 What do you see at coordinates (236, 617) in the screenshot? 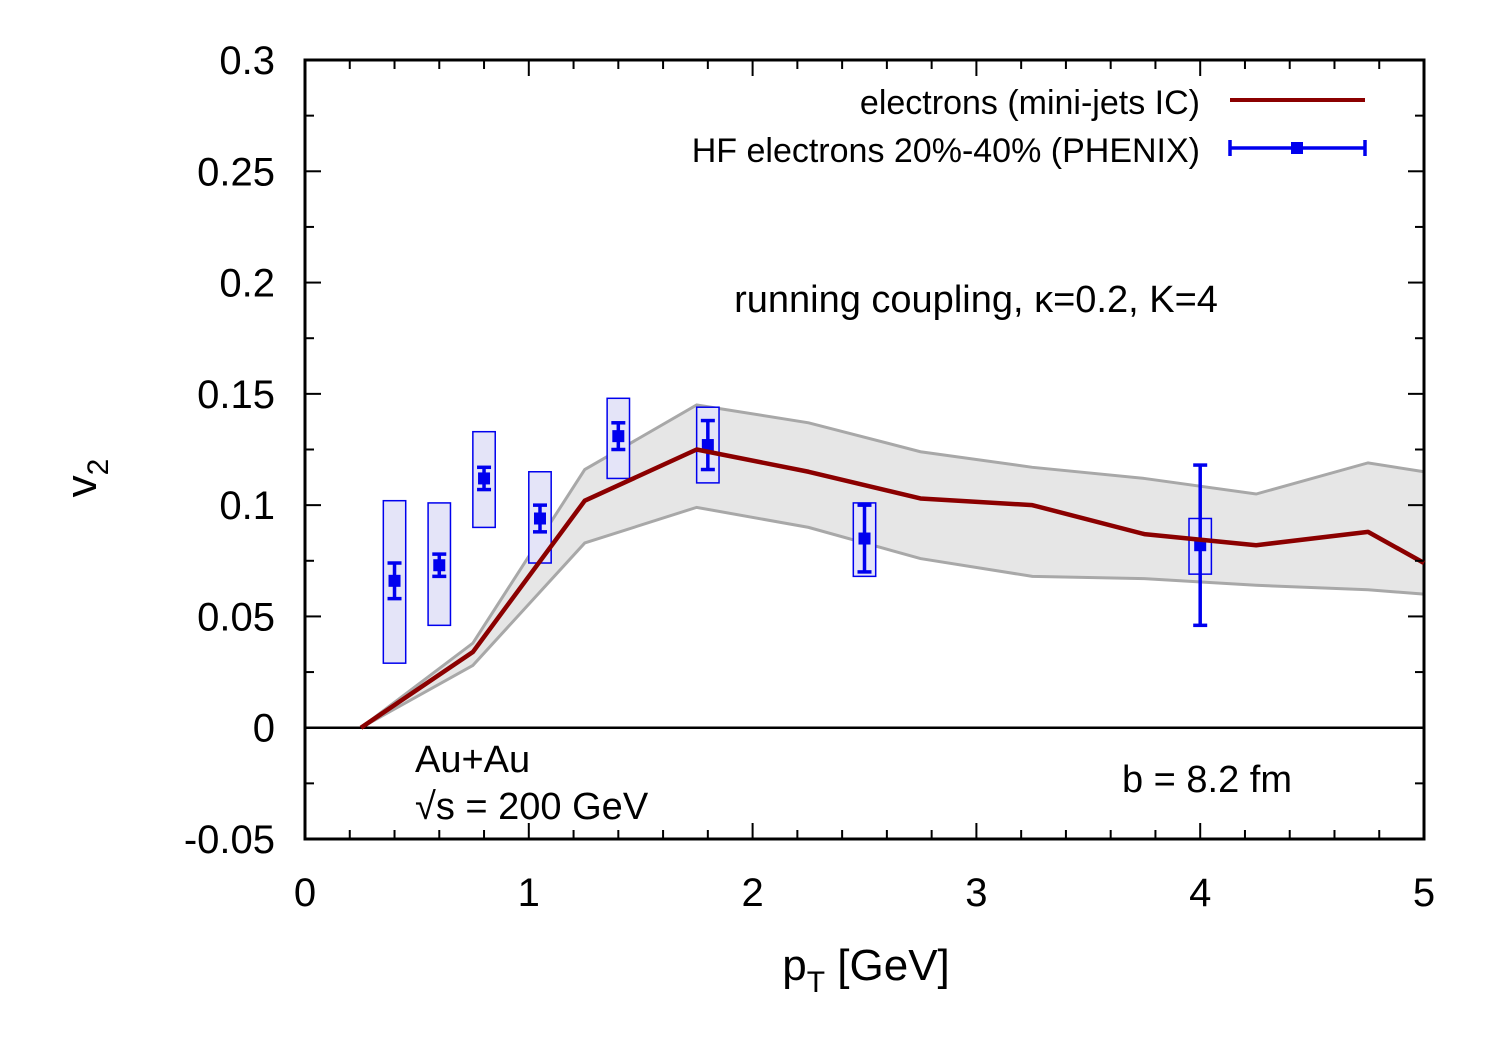
I see `y-tick-label: 0.05` at bounding box center [236, 617].